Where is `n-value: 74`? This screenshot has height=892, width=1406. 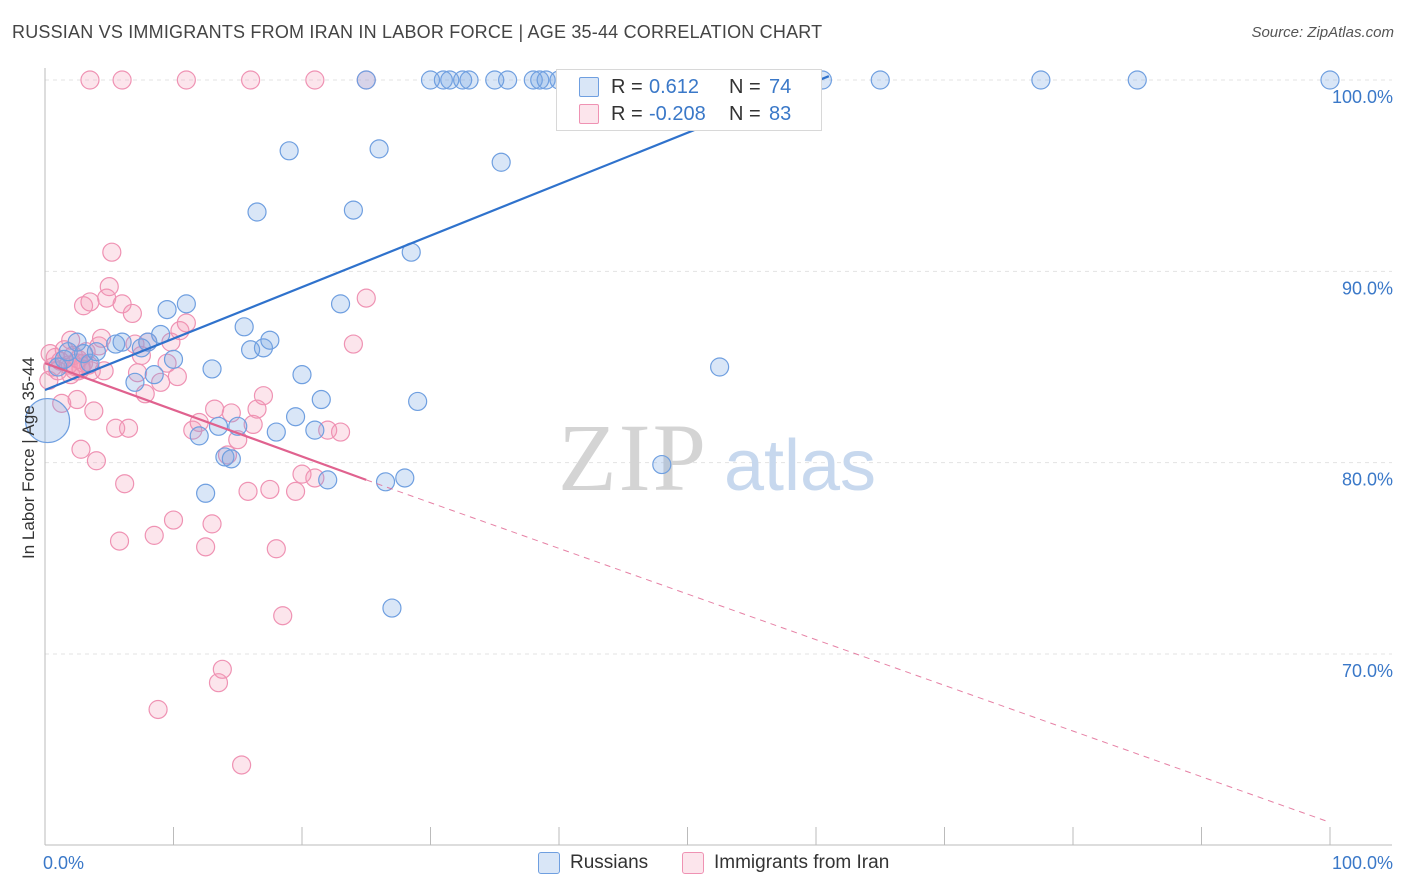
n-value: 74 is located at coordinates (780, 86).